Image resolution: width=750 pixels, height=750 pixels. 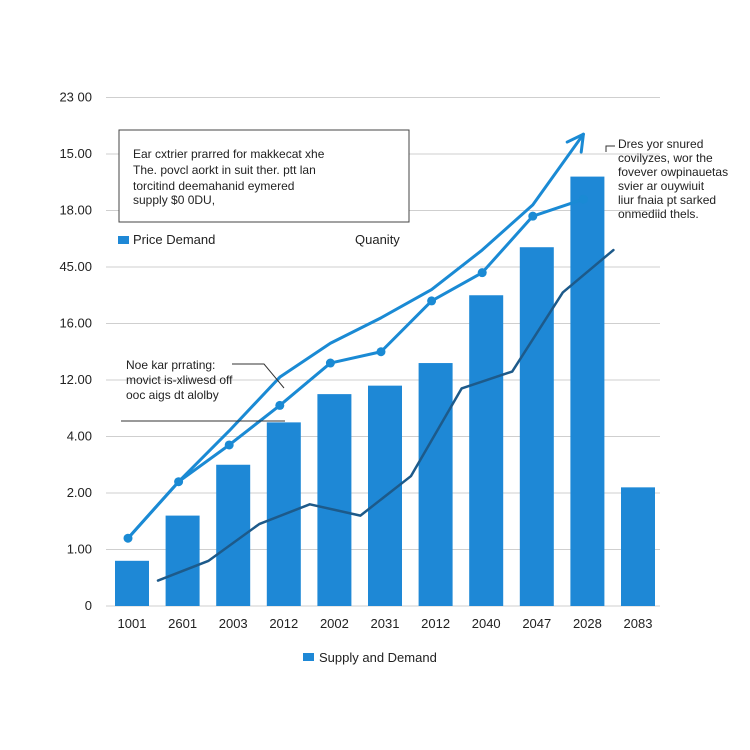 I want to click on trend-arrowhead, so click(x=575, y=143).